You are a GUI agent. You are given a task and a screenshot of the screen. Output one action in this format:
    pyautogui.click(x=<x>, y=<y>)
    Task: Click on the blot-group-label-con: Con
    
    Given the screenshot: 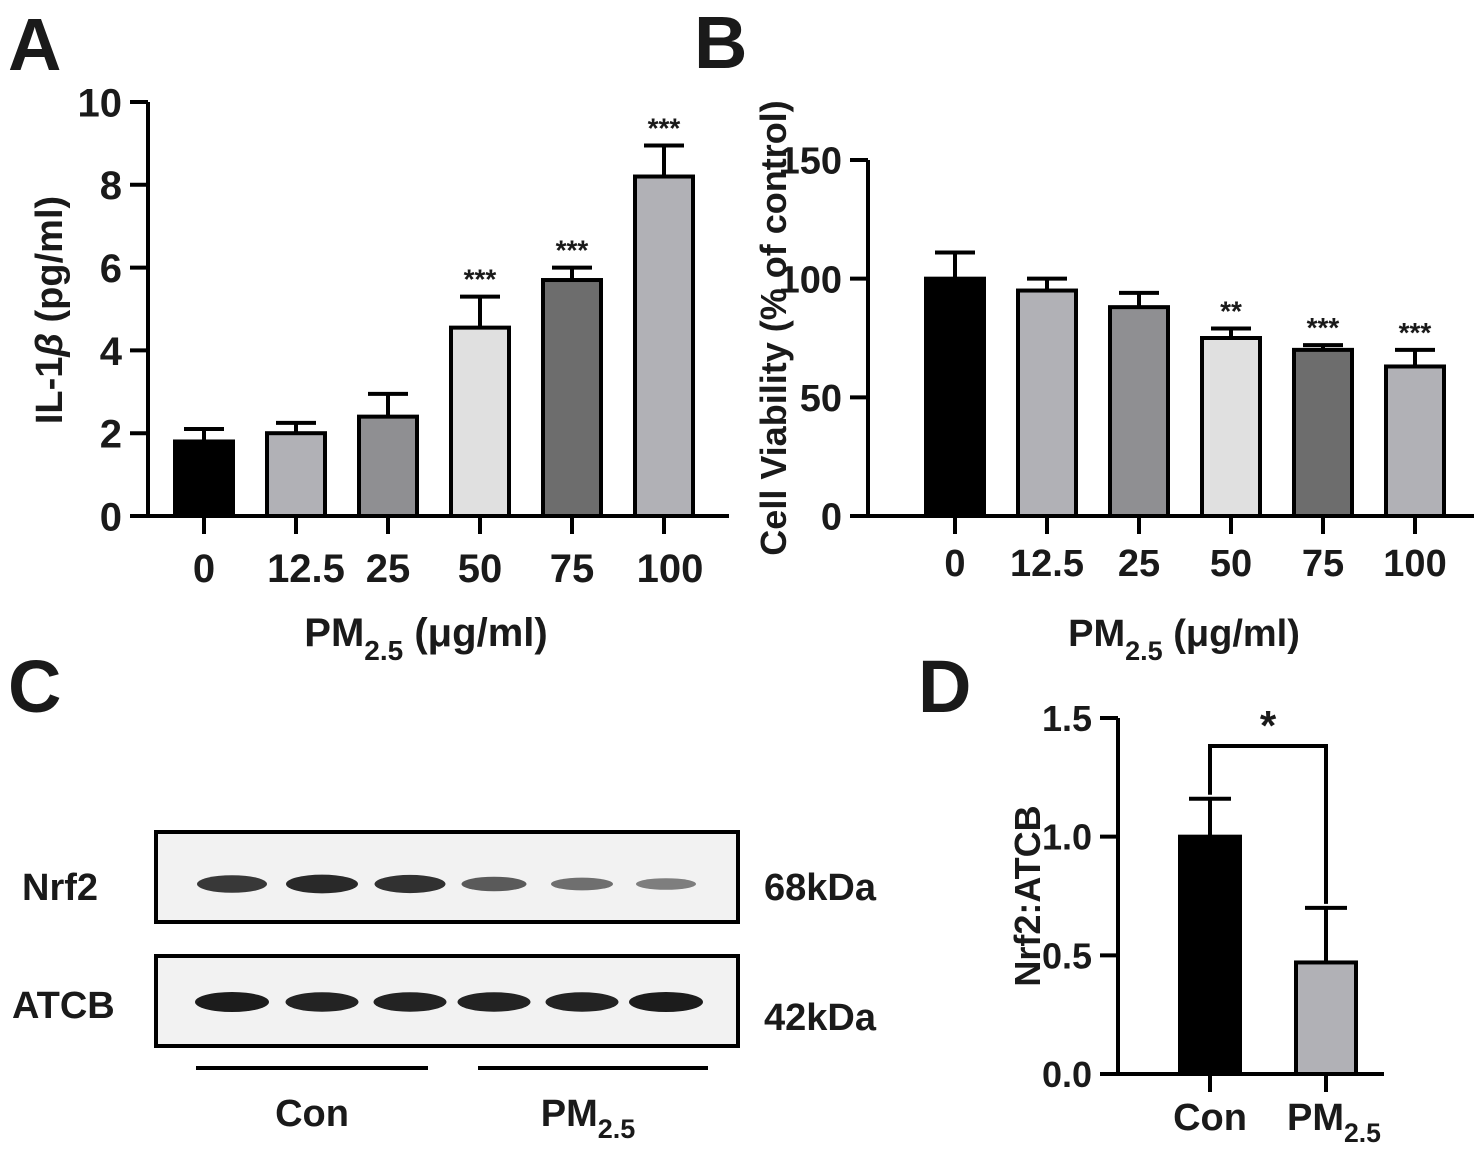 What is the action you would take?
    pyautogui.click(x=312, y=1114)
    